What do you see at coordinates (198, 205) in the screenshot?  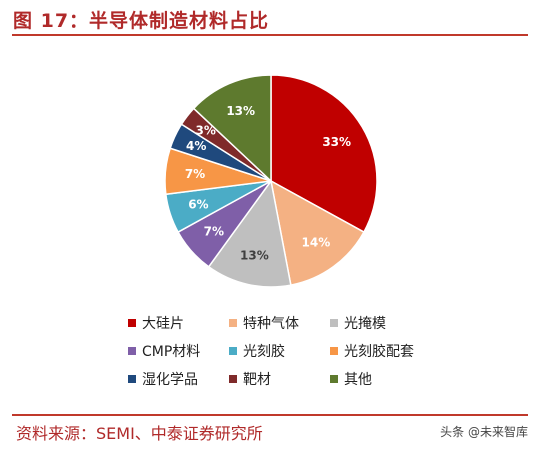 I see `pie-data-label-4: 6%` at bounding box center [198, 205].